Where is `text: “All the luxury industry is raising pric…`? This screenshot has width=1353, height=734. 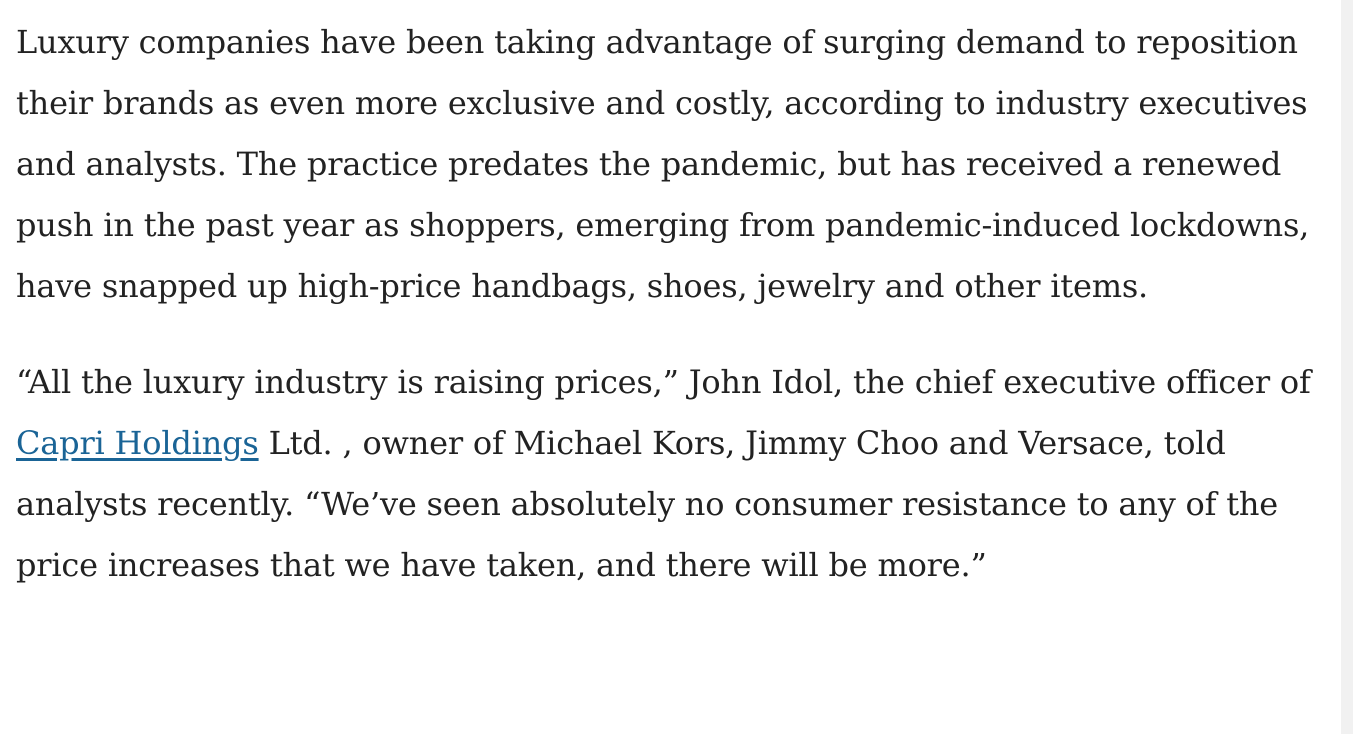 text: “All the luxury industry is raising pric… is located at coordinates (663, 382).